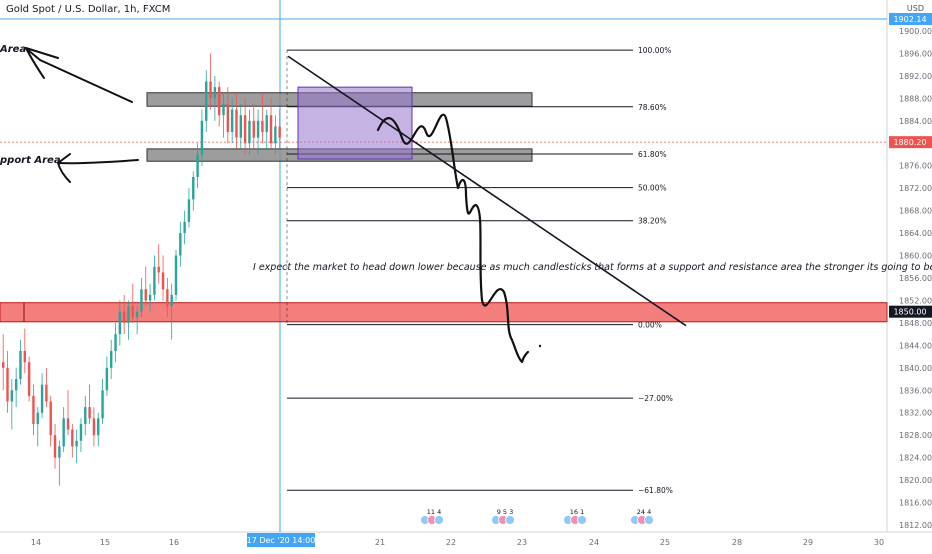  Describe the element at coordinates (434, 512) in the screenshot. I see `event-count-label: 11 4` at that location.